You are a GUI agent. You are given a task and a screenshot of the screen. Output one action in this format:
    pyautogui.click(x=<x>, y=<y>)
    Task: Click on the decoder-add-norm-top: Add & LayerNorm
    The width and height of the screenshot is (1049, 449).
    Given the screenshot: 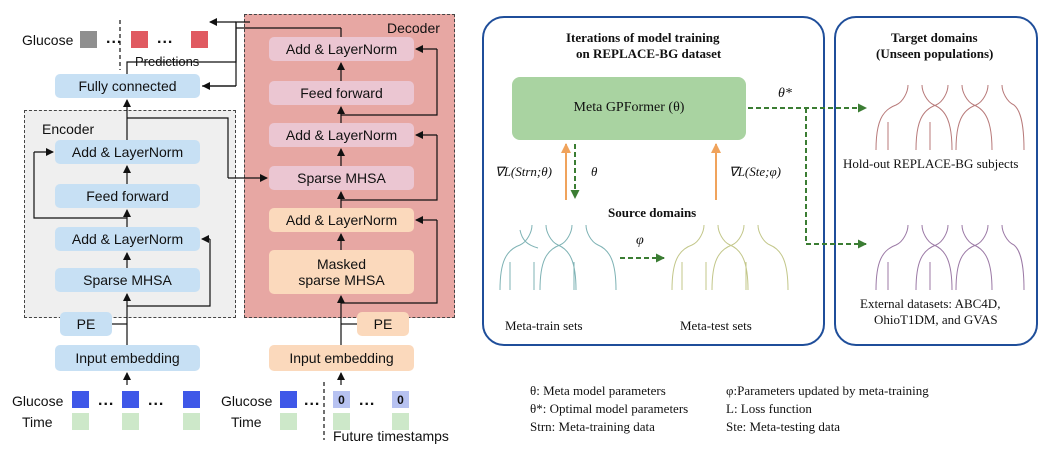 What is the action you would take?
    pyautogui.click(x=341, y=49)
    